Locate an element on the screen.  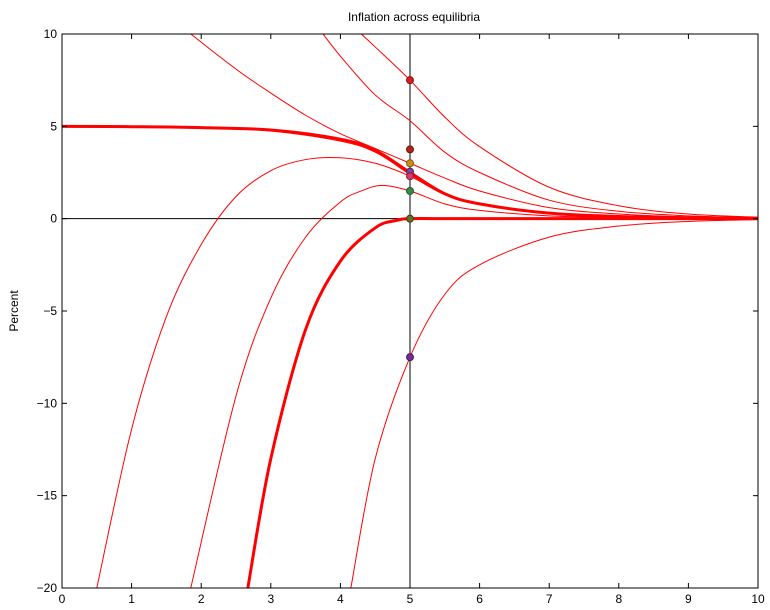
x-tick-label-2: 2 is located at coordinates (201, 599).